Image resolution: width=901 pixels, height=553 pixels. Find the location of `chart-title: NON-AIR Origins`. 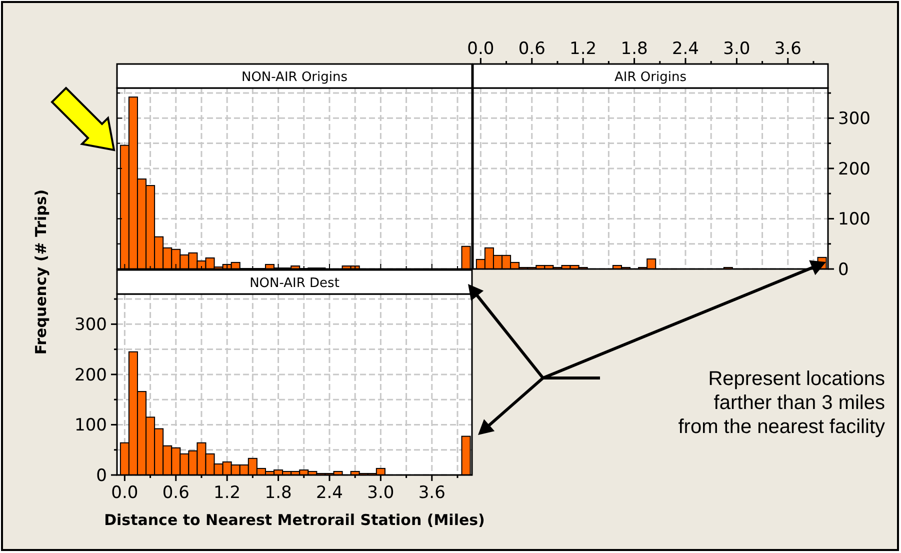

chart-title: NON-AIR Origins is located at coordinates (294, 77).